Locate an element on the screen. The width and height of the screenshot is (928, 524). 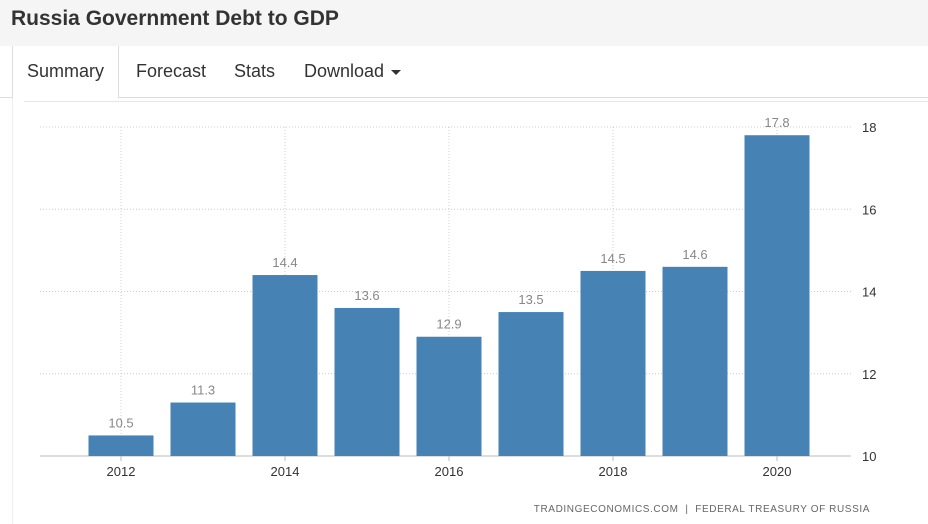
y-tick-label: 12 is located at coordinates (869, 374).